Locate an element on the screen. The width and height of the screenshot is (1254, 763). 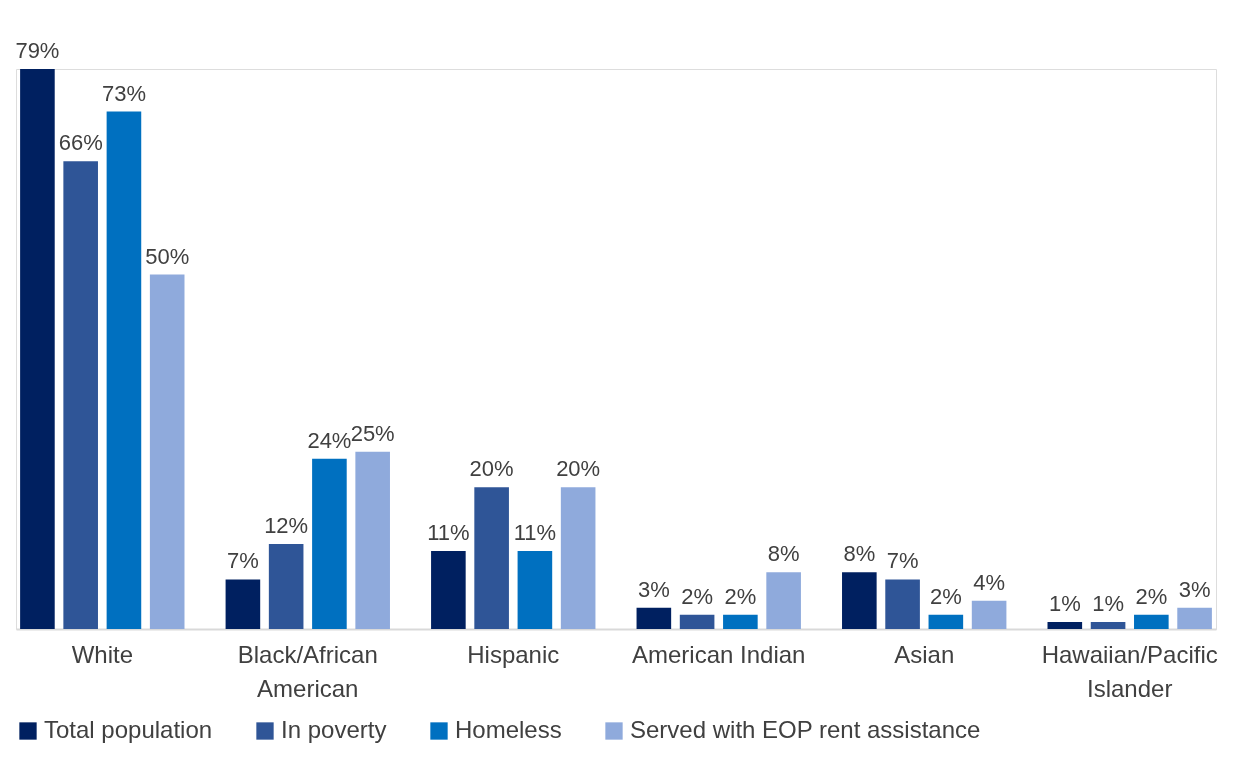
x-tick-label: Black/African American is located at coordinates (307, 671).